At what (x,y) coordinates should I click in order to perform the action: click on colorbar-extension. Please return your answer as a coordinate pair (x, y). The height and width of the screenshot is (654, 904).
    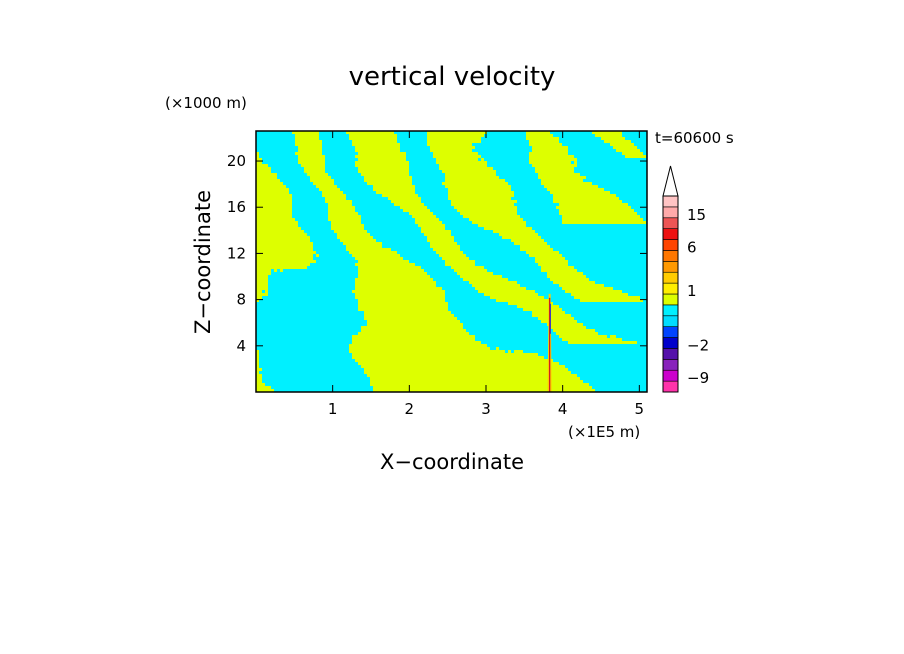
    Looking at the image, I should click on (670, 181).